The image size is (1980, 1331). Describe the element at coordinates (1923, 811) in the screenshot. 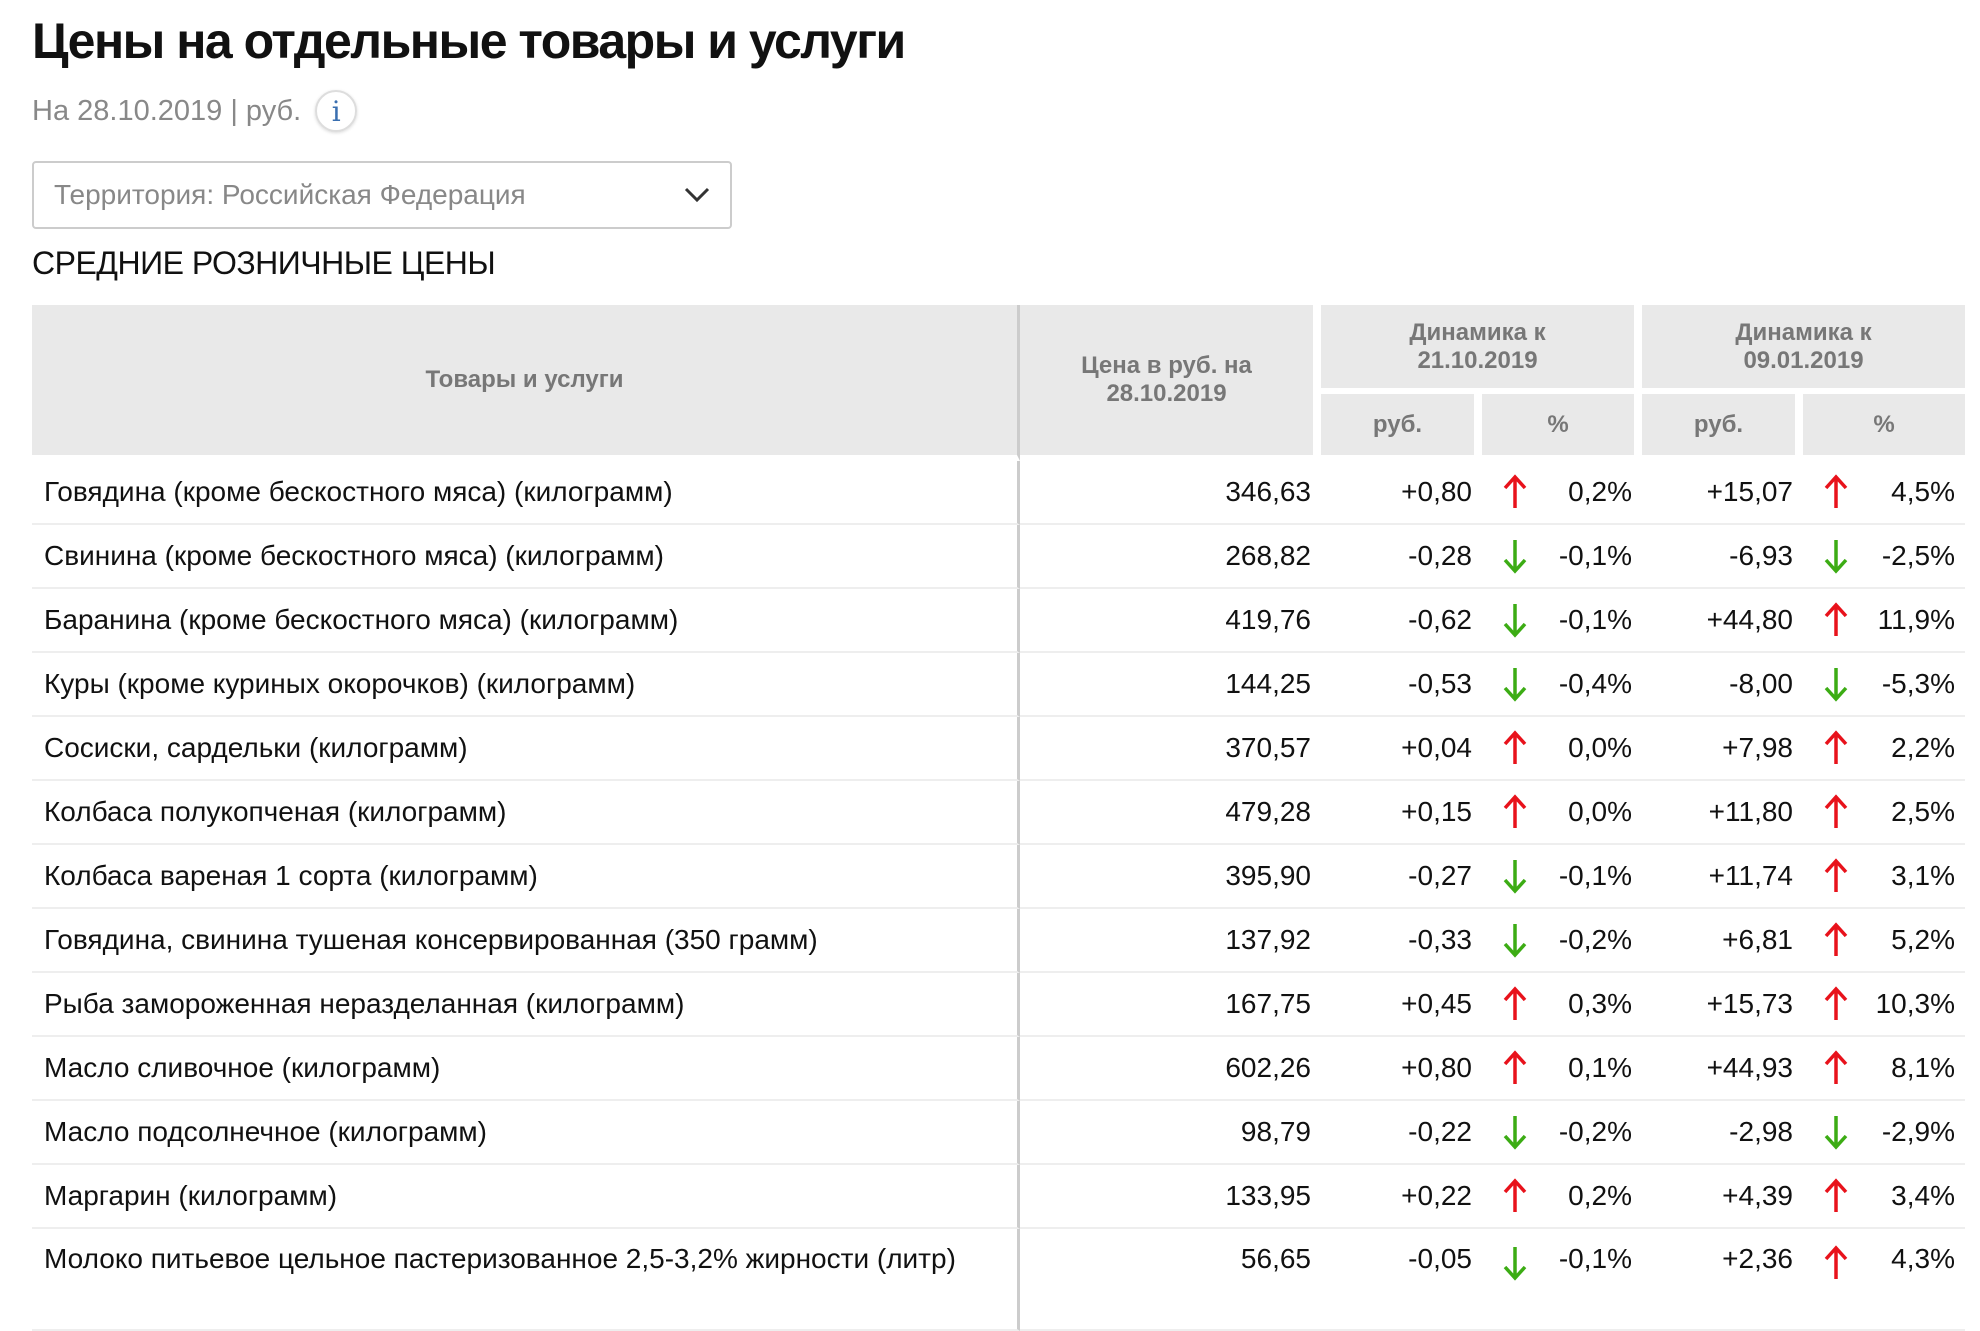

I see `year-change-pct-value: 2,5%` at that location.